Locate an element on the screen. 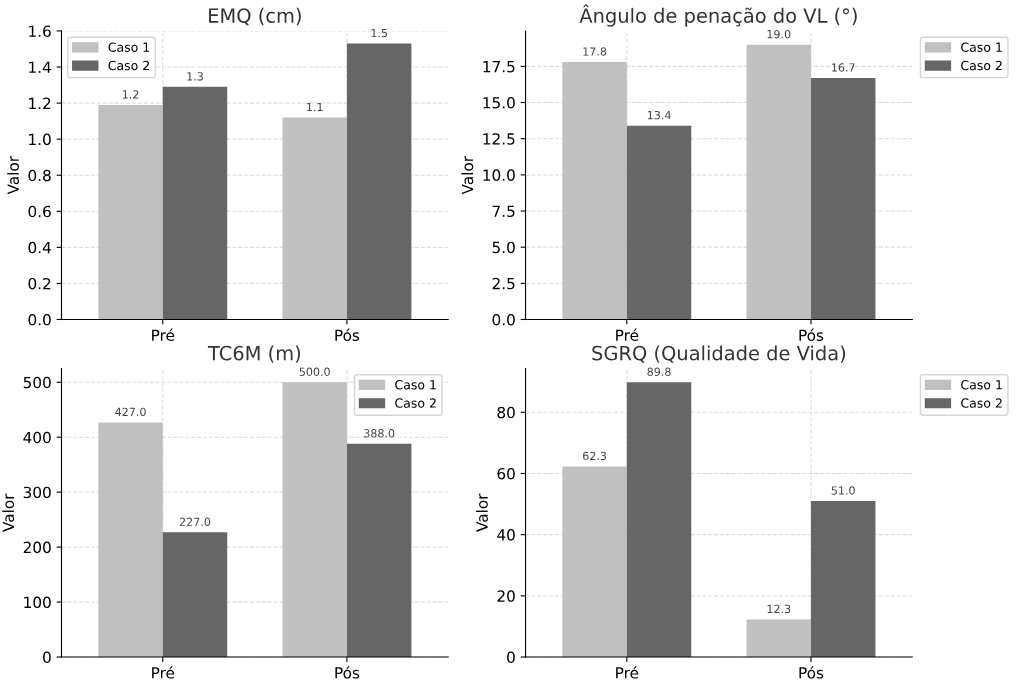 This screenshot has width=1025, height=688. y-tick-label: 0.2 is located at coordinates (39, 283).